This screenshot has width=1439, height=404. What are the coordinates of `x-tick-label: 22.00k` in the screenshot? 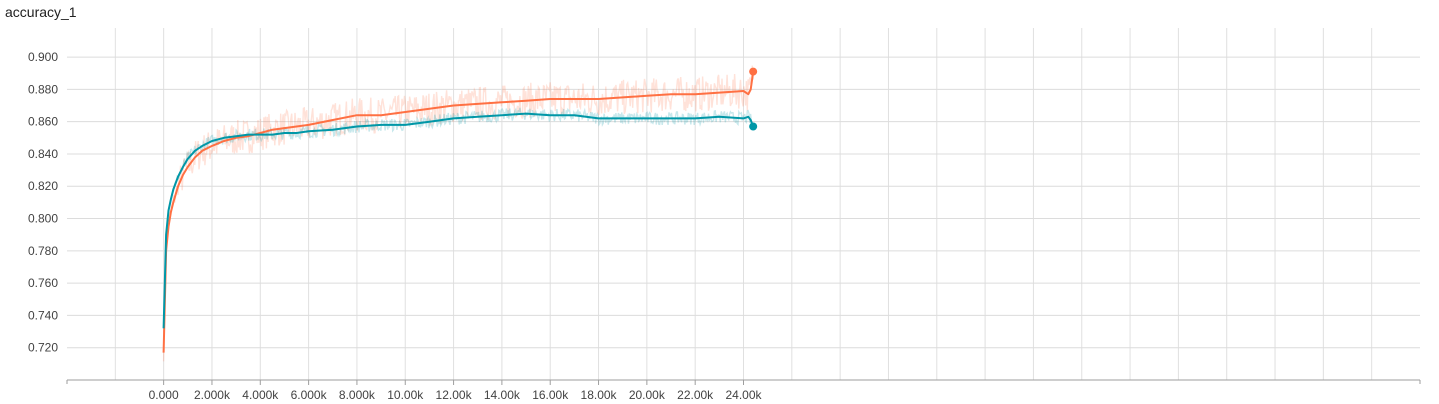 It's located at (695, 395).